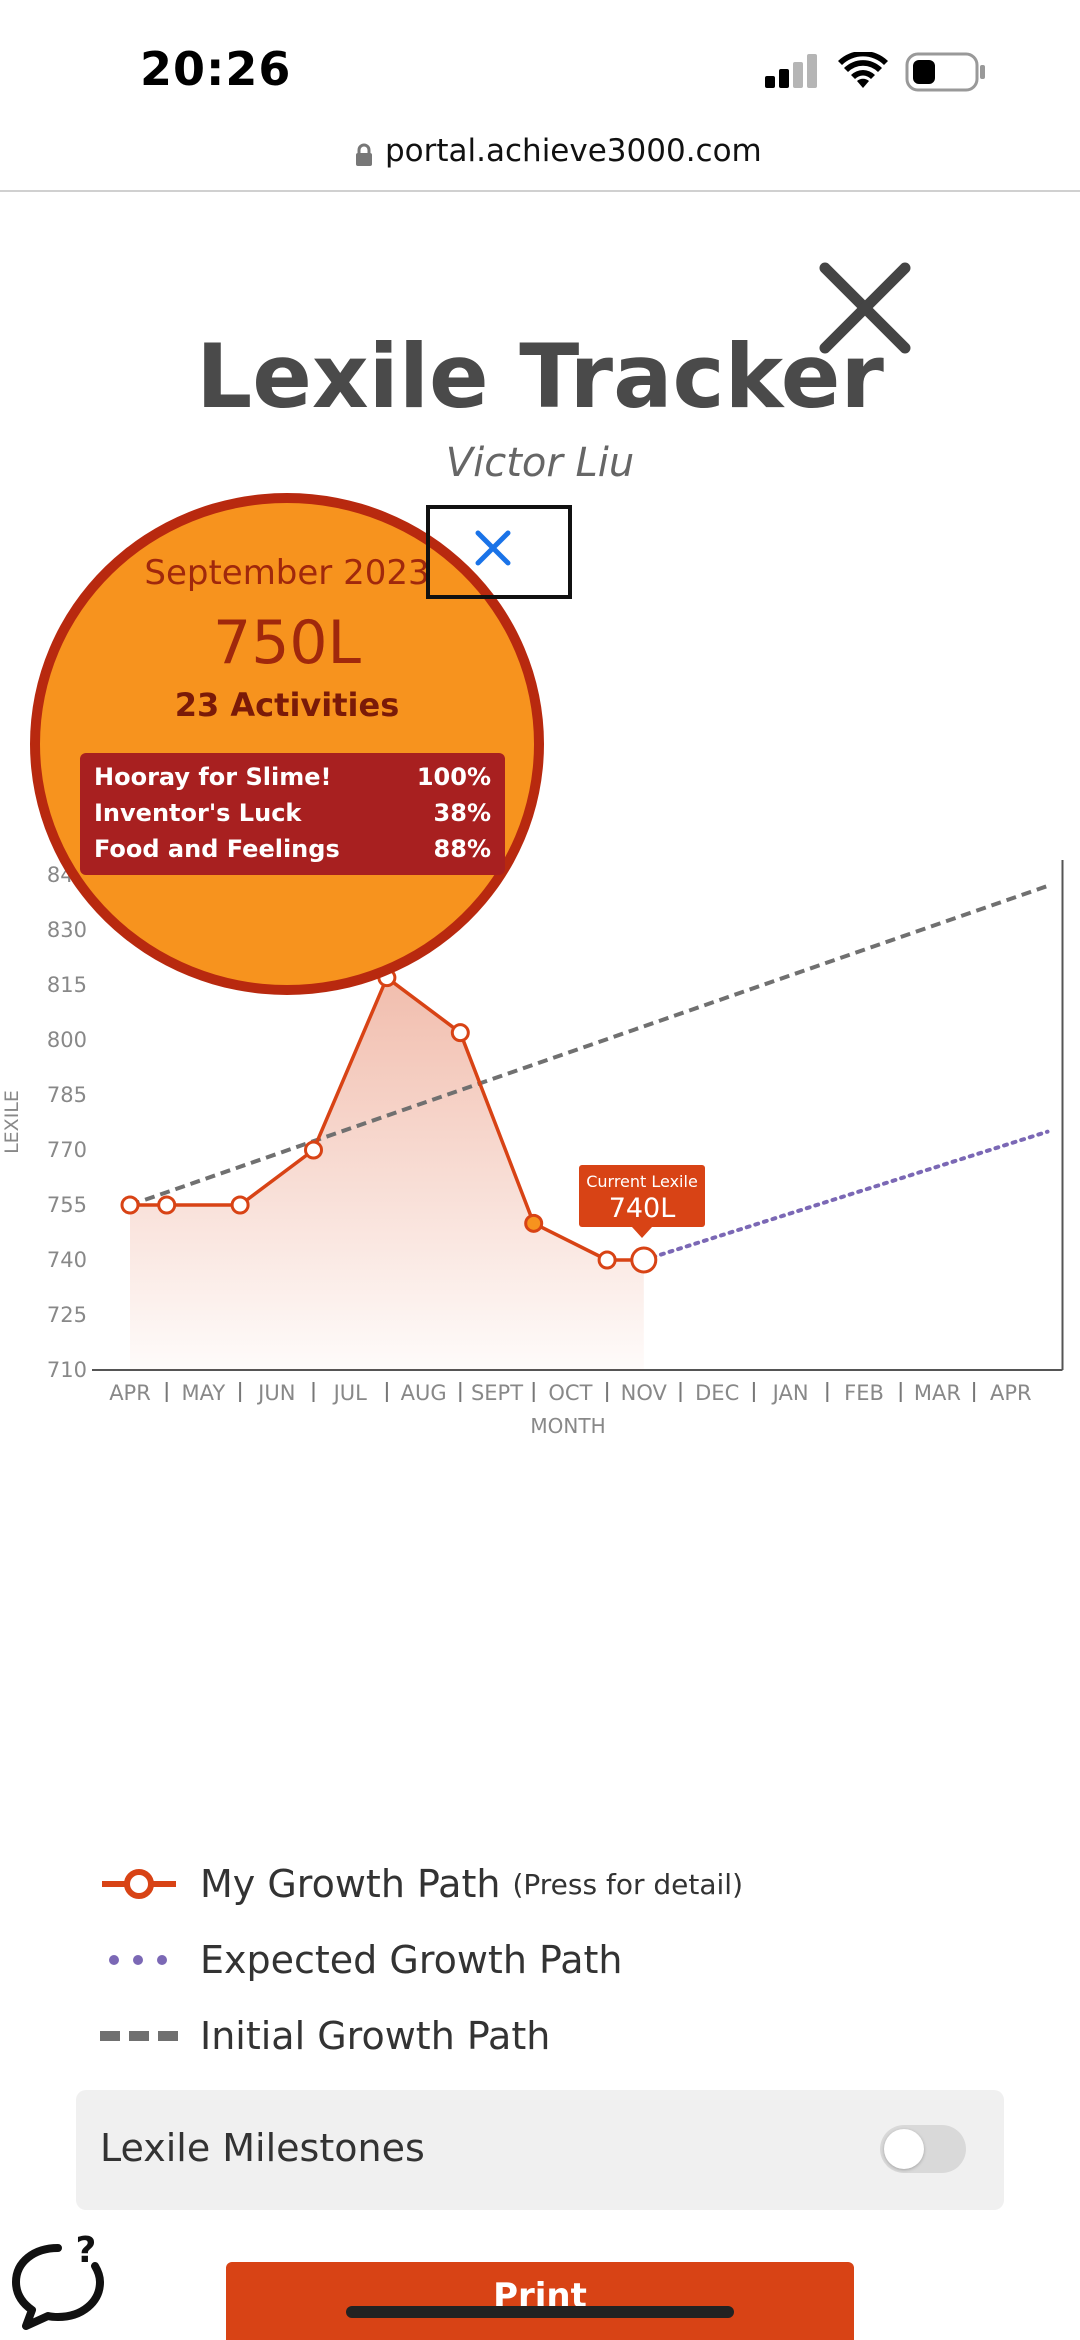  What do you see at coordinates (12, 1122) in the screenshot?
I see `y-axis-label: LEXILE` at bounding box center [12, 1122].